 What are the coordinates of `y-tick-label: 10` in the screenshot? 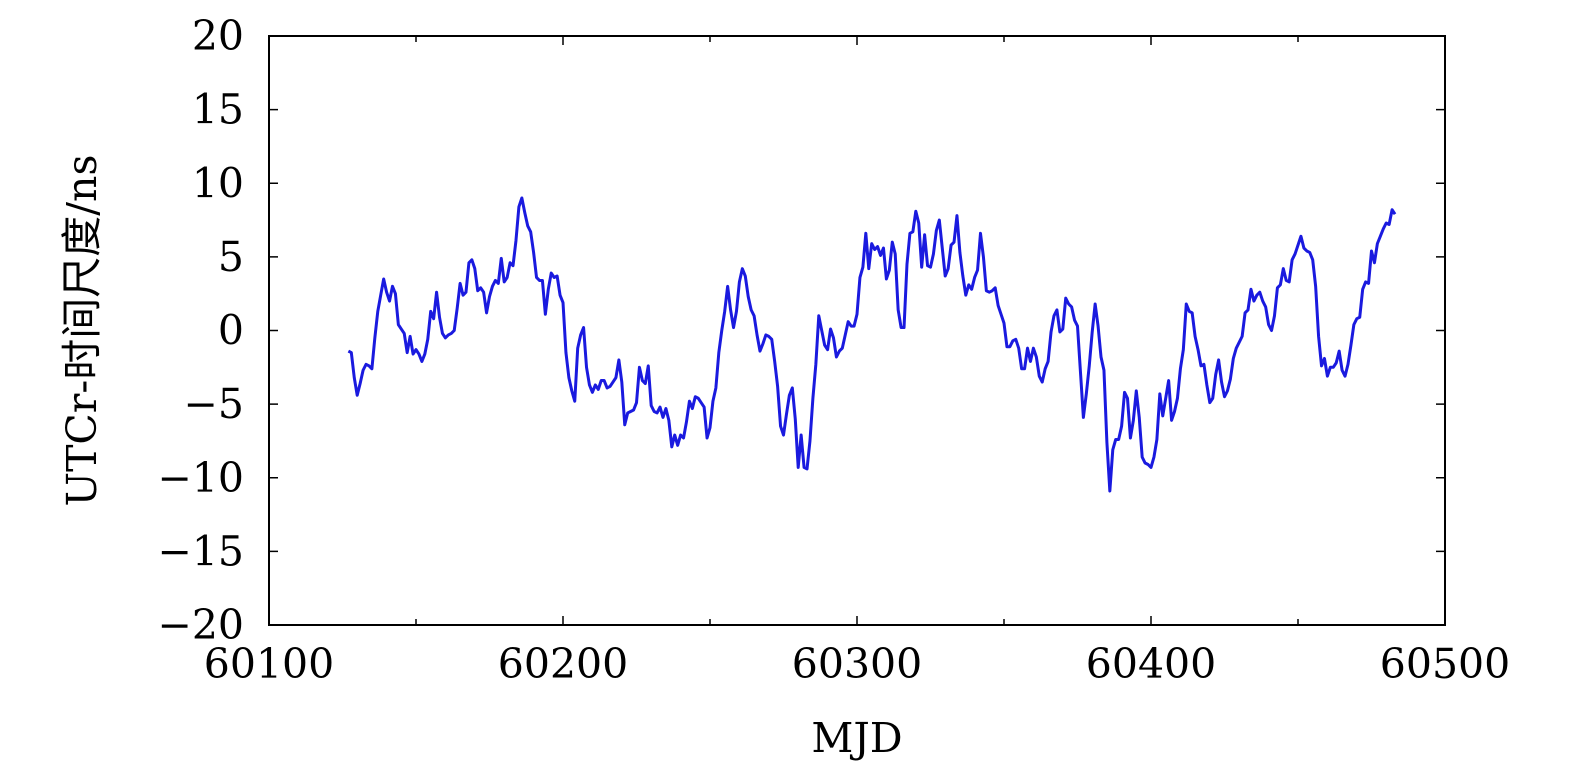 It's located at (218, 183).